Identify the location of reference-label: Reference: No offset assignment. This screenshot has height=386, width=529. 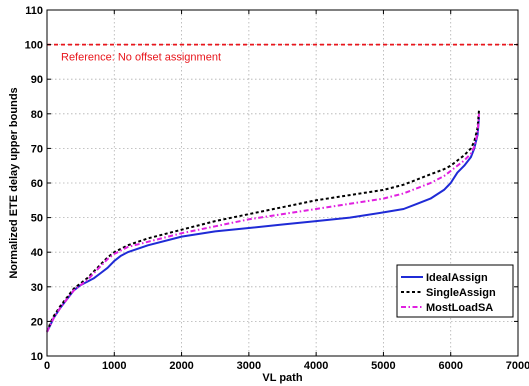
(141, 58).